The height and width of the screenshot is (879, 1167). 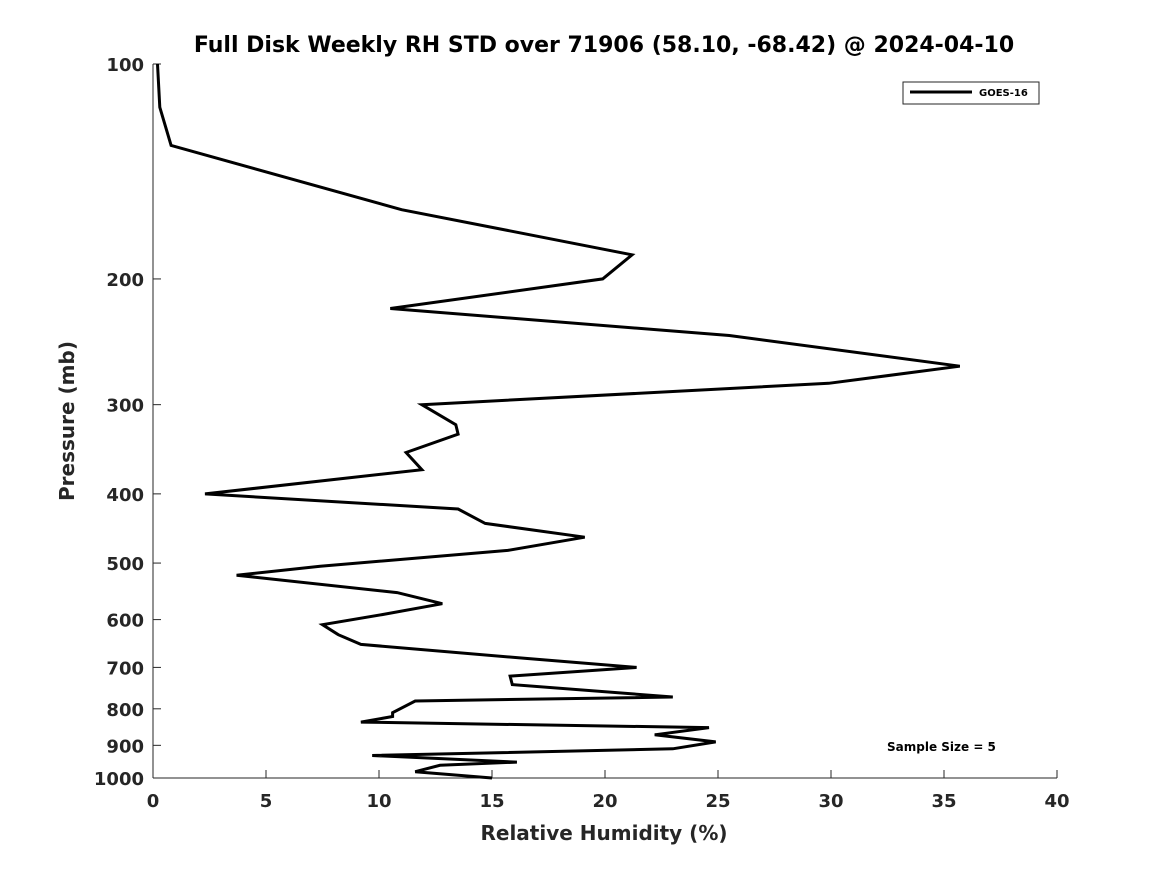 I want to click on y-tick-label: 200, so click(x=125, y=280).